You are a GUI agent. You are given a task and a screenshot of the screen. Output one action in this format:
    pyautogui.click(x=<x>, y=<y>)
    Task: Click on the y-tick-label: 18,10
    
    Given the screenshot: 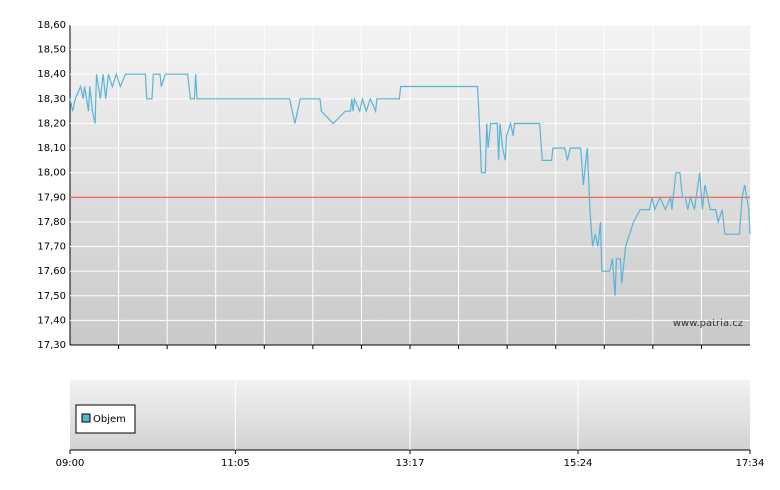 What is the action you would take?
    pyautogui.click(x=51, y=148)
    